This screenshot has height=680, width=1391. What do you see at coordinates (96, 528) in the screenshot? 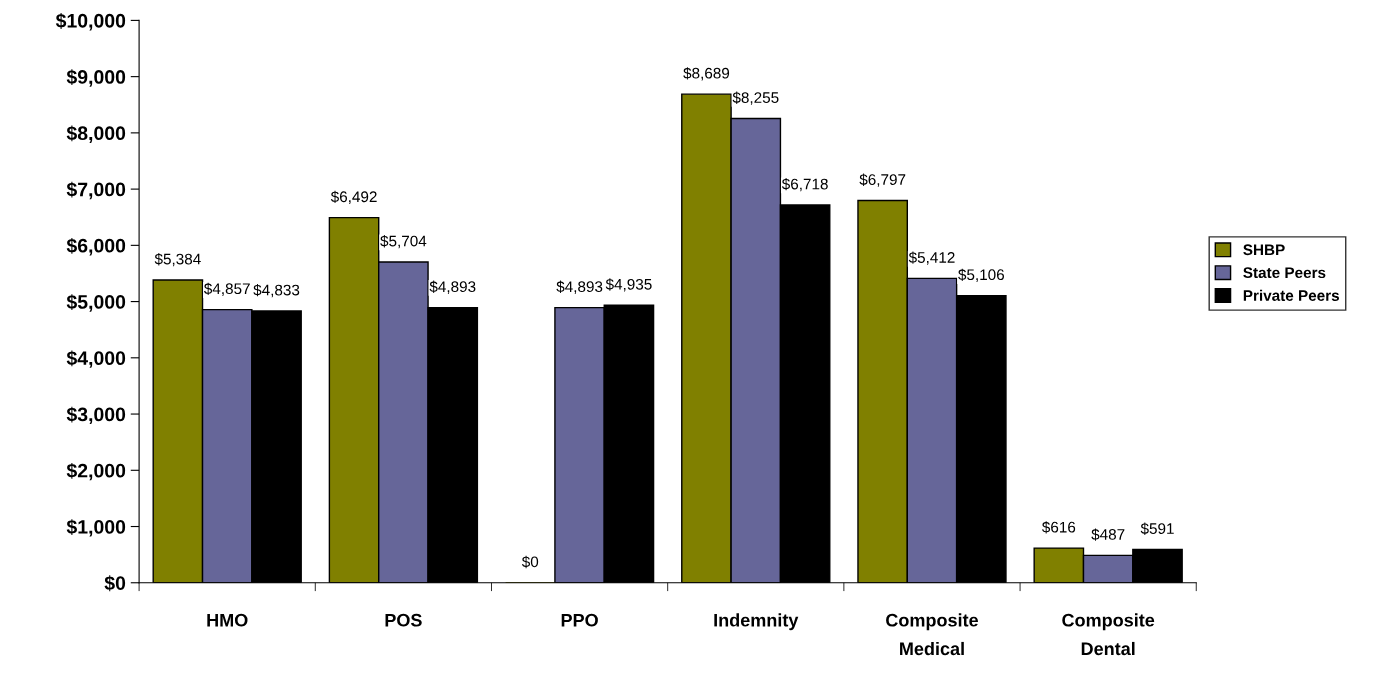
I see `y-tick-label: $1,000` at bounding box center [96, 528].